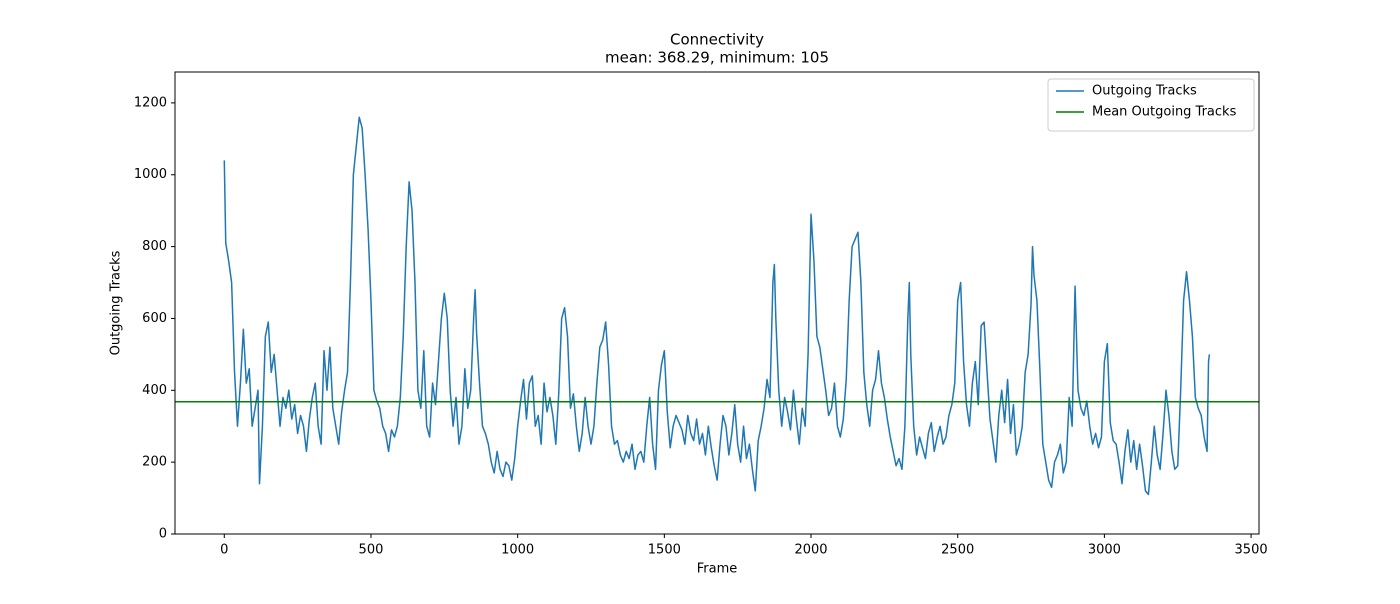  I want to click on y-axis-label: Outgoing Tracks, so click(116, 302).